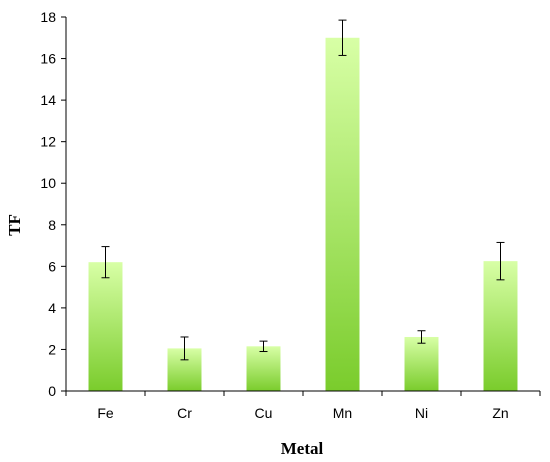 The width and height of the screenshot is (550, 462). What do you see at coordinates (105, 262) in the screenshot?
I see `error-bar-fe` at bounding box center [105, 262].